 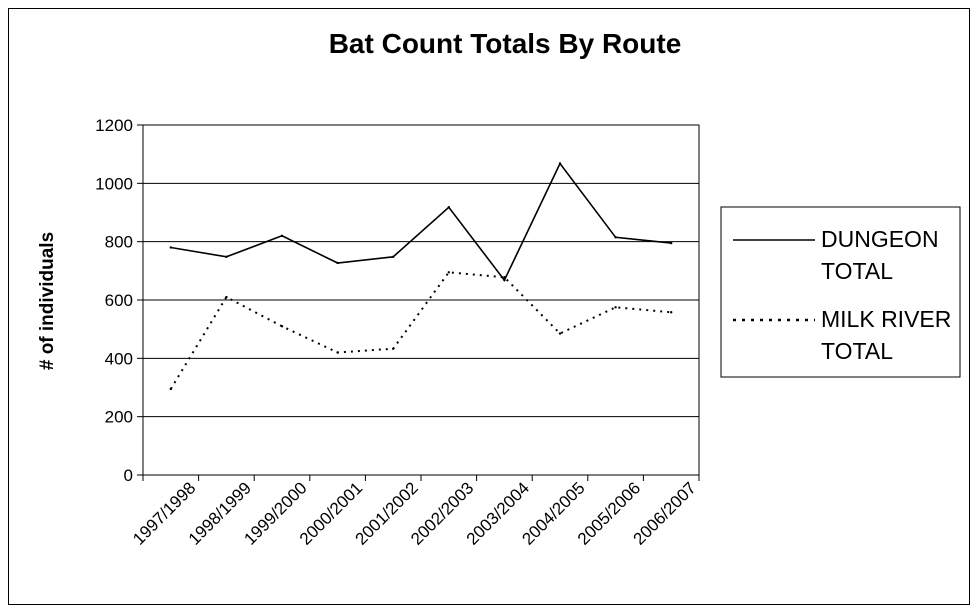 I want to click on y-tick-label: 800, so click(x=119, y=242).